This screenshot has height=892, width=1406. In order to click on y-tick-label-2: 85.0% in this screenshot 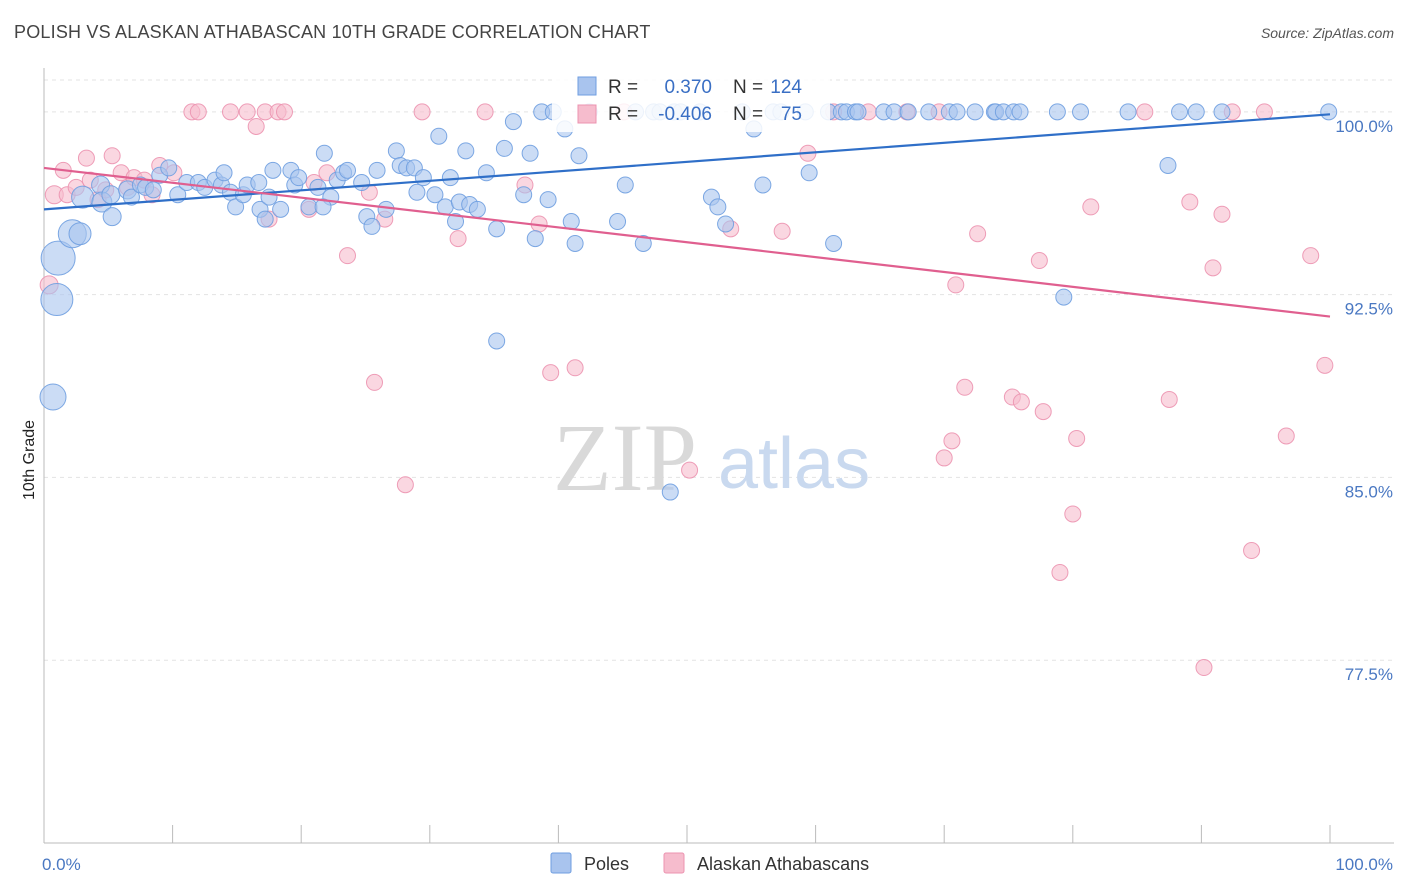, I will do `click(1369, 491)`.